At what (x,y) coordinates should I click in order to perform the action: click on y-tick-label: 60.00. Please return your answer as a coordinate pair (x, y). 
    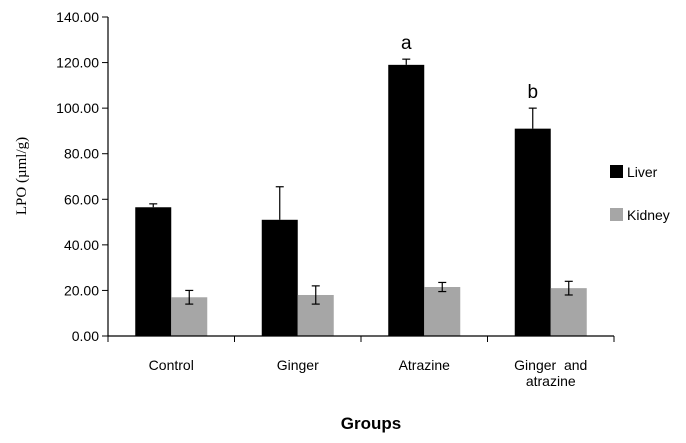
    Looking at the image, I should click on (81, 199).